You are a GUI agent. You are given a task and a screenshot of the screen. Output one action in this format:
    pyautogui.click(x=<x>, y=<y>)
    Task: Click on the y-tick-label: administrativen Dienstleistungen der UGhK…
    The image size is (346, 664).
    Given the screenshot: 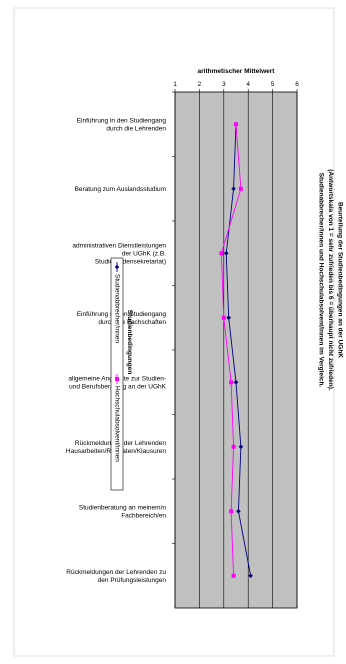 What is the action you would take?
    pyautogui.click(x=119, y=253)
    